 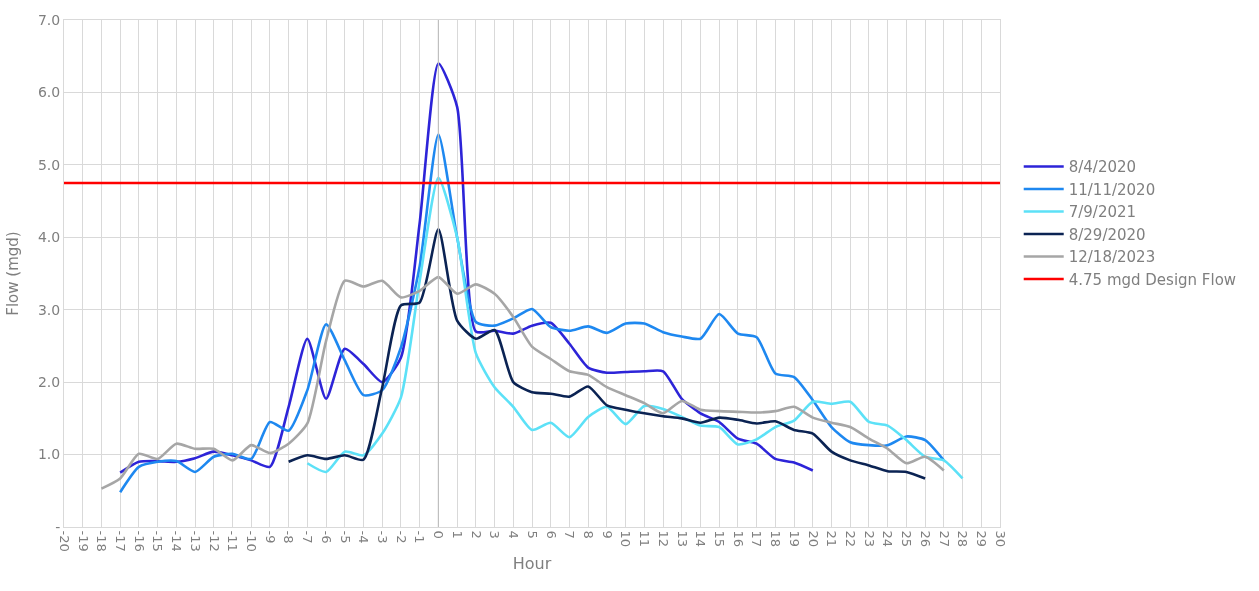 What do you see at coordinates (251, 541) in the screenshot?
I see `x-tick-label: -10` at bounding box center [251, 541].